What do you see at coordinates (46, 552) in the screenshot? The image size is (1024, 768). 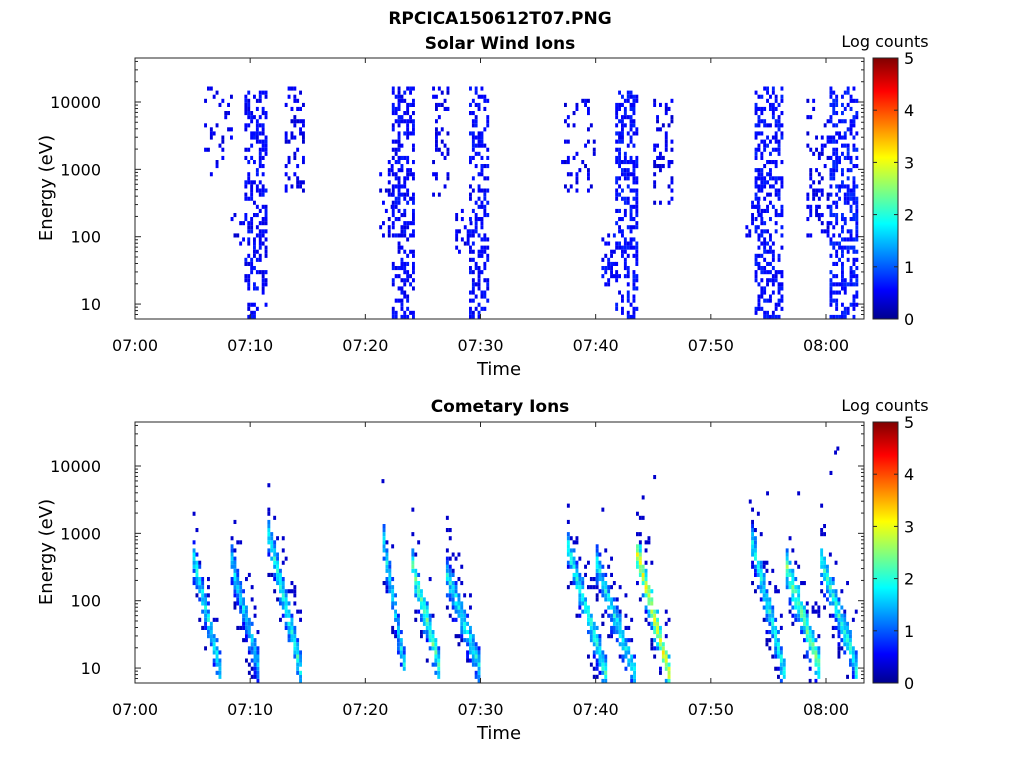 I see `y-axis-label-cometary: Energy (eV)` at bounding box center [46, 552].